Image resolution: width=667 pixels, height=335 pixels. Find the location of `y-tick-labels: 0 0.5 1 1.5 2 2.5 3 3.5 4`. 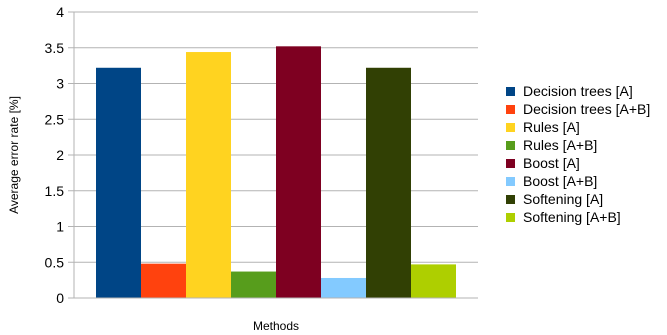

y-tick-labels: 0 0.5 1 1.5 2 2.5 3 3.5 4 is located at coordinates (55, 155).